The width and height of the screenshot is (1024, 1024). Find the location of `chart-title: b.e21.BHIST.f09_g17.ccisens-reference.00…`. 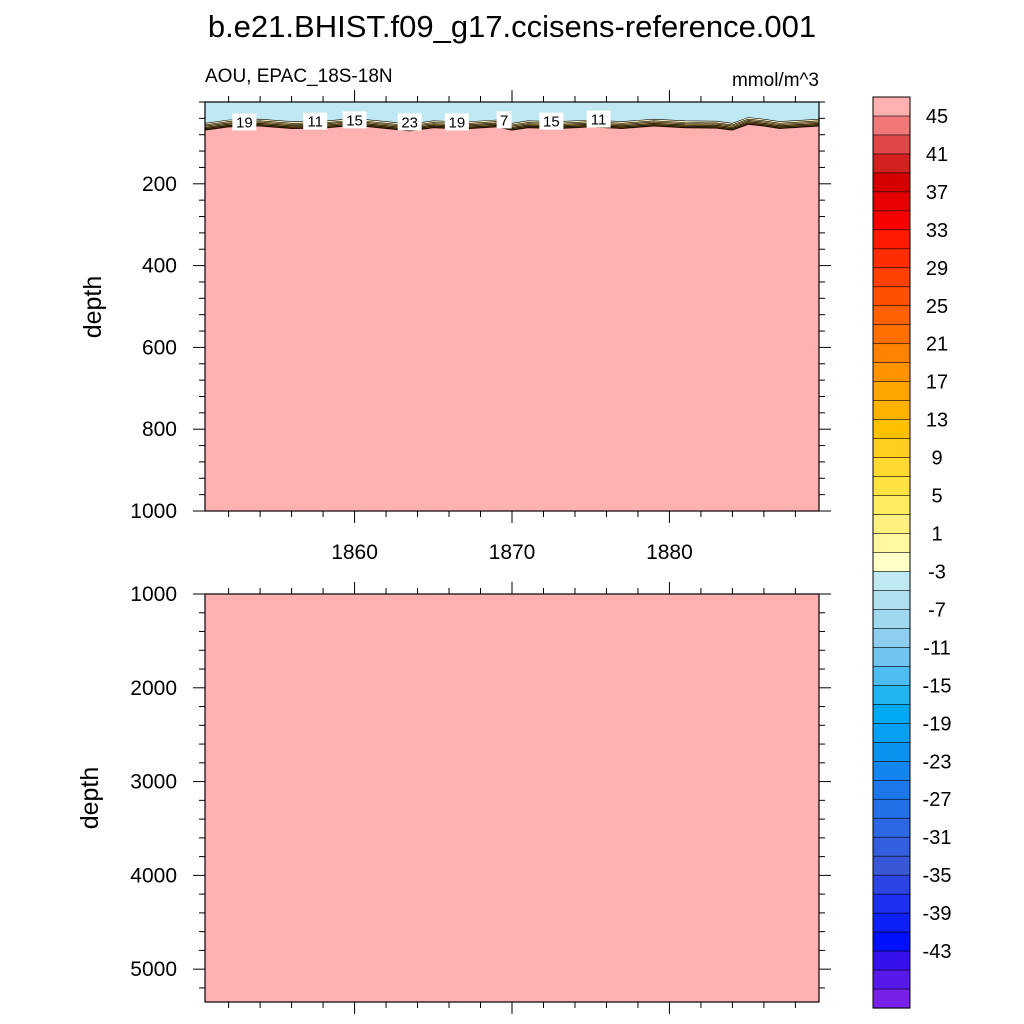

chart-title: b.e21.BHIST.f09_g17.ccisens-reference.00… is located at coordinates (512, 26).